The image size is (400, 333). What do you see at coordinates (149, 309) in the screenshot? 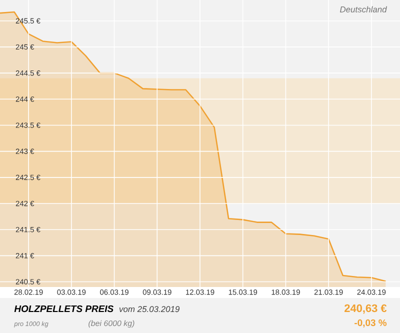
I see `text: vom 25.03.2019` at bounding box center [149, 309].